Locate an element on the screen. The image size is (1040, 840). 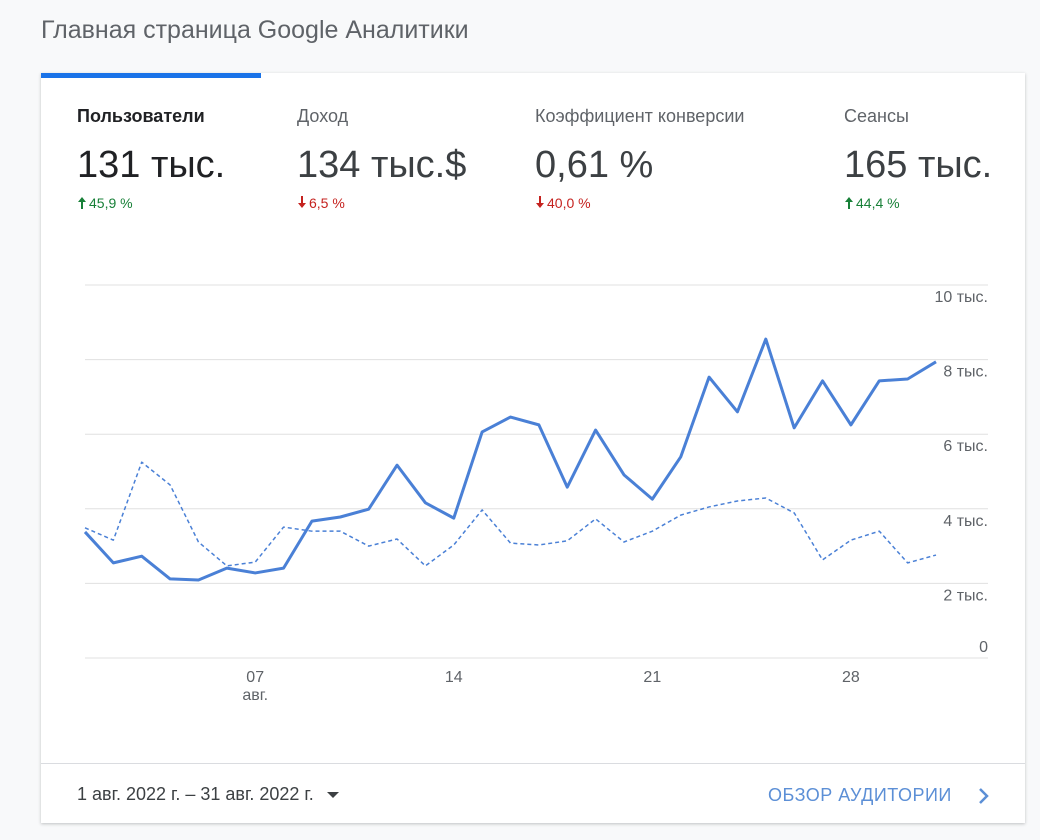
metric-label: Пользователи is located at coordinates (141, 116).